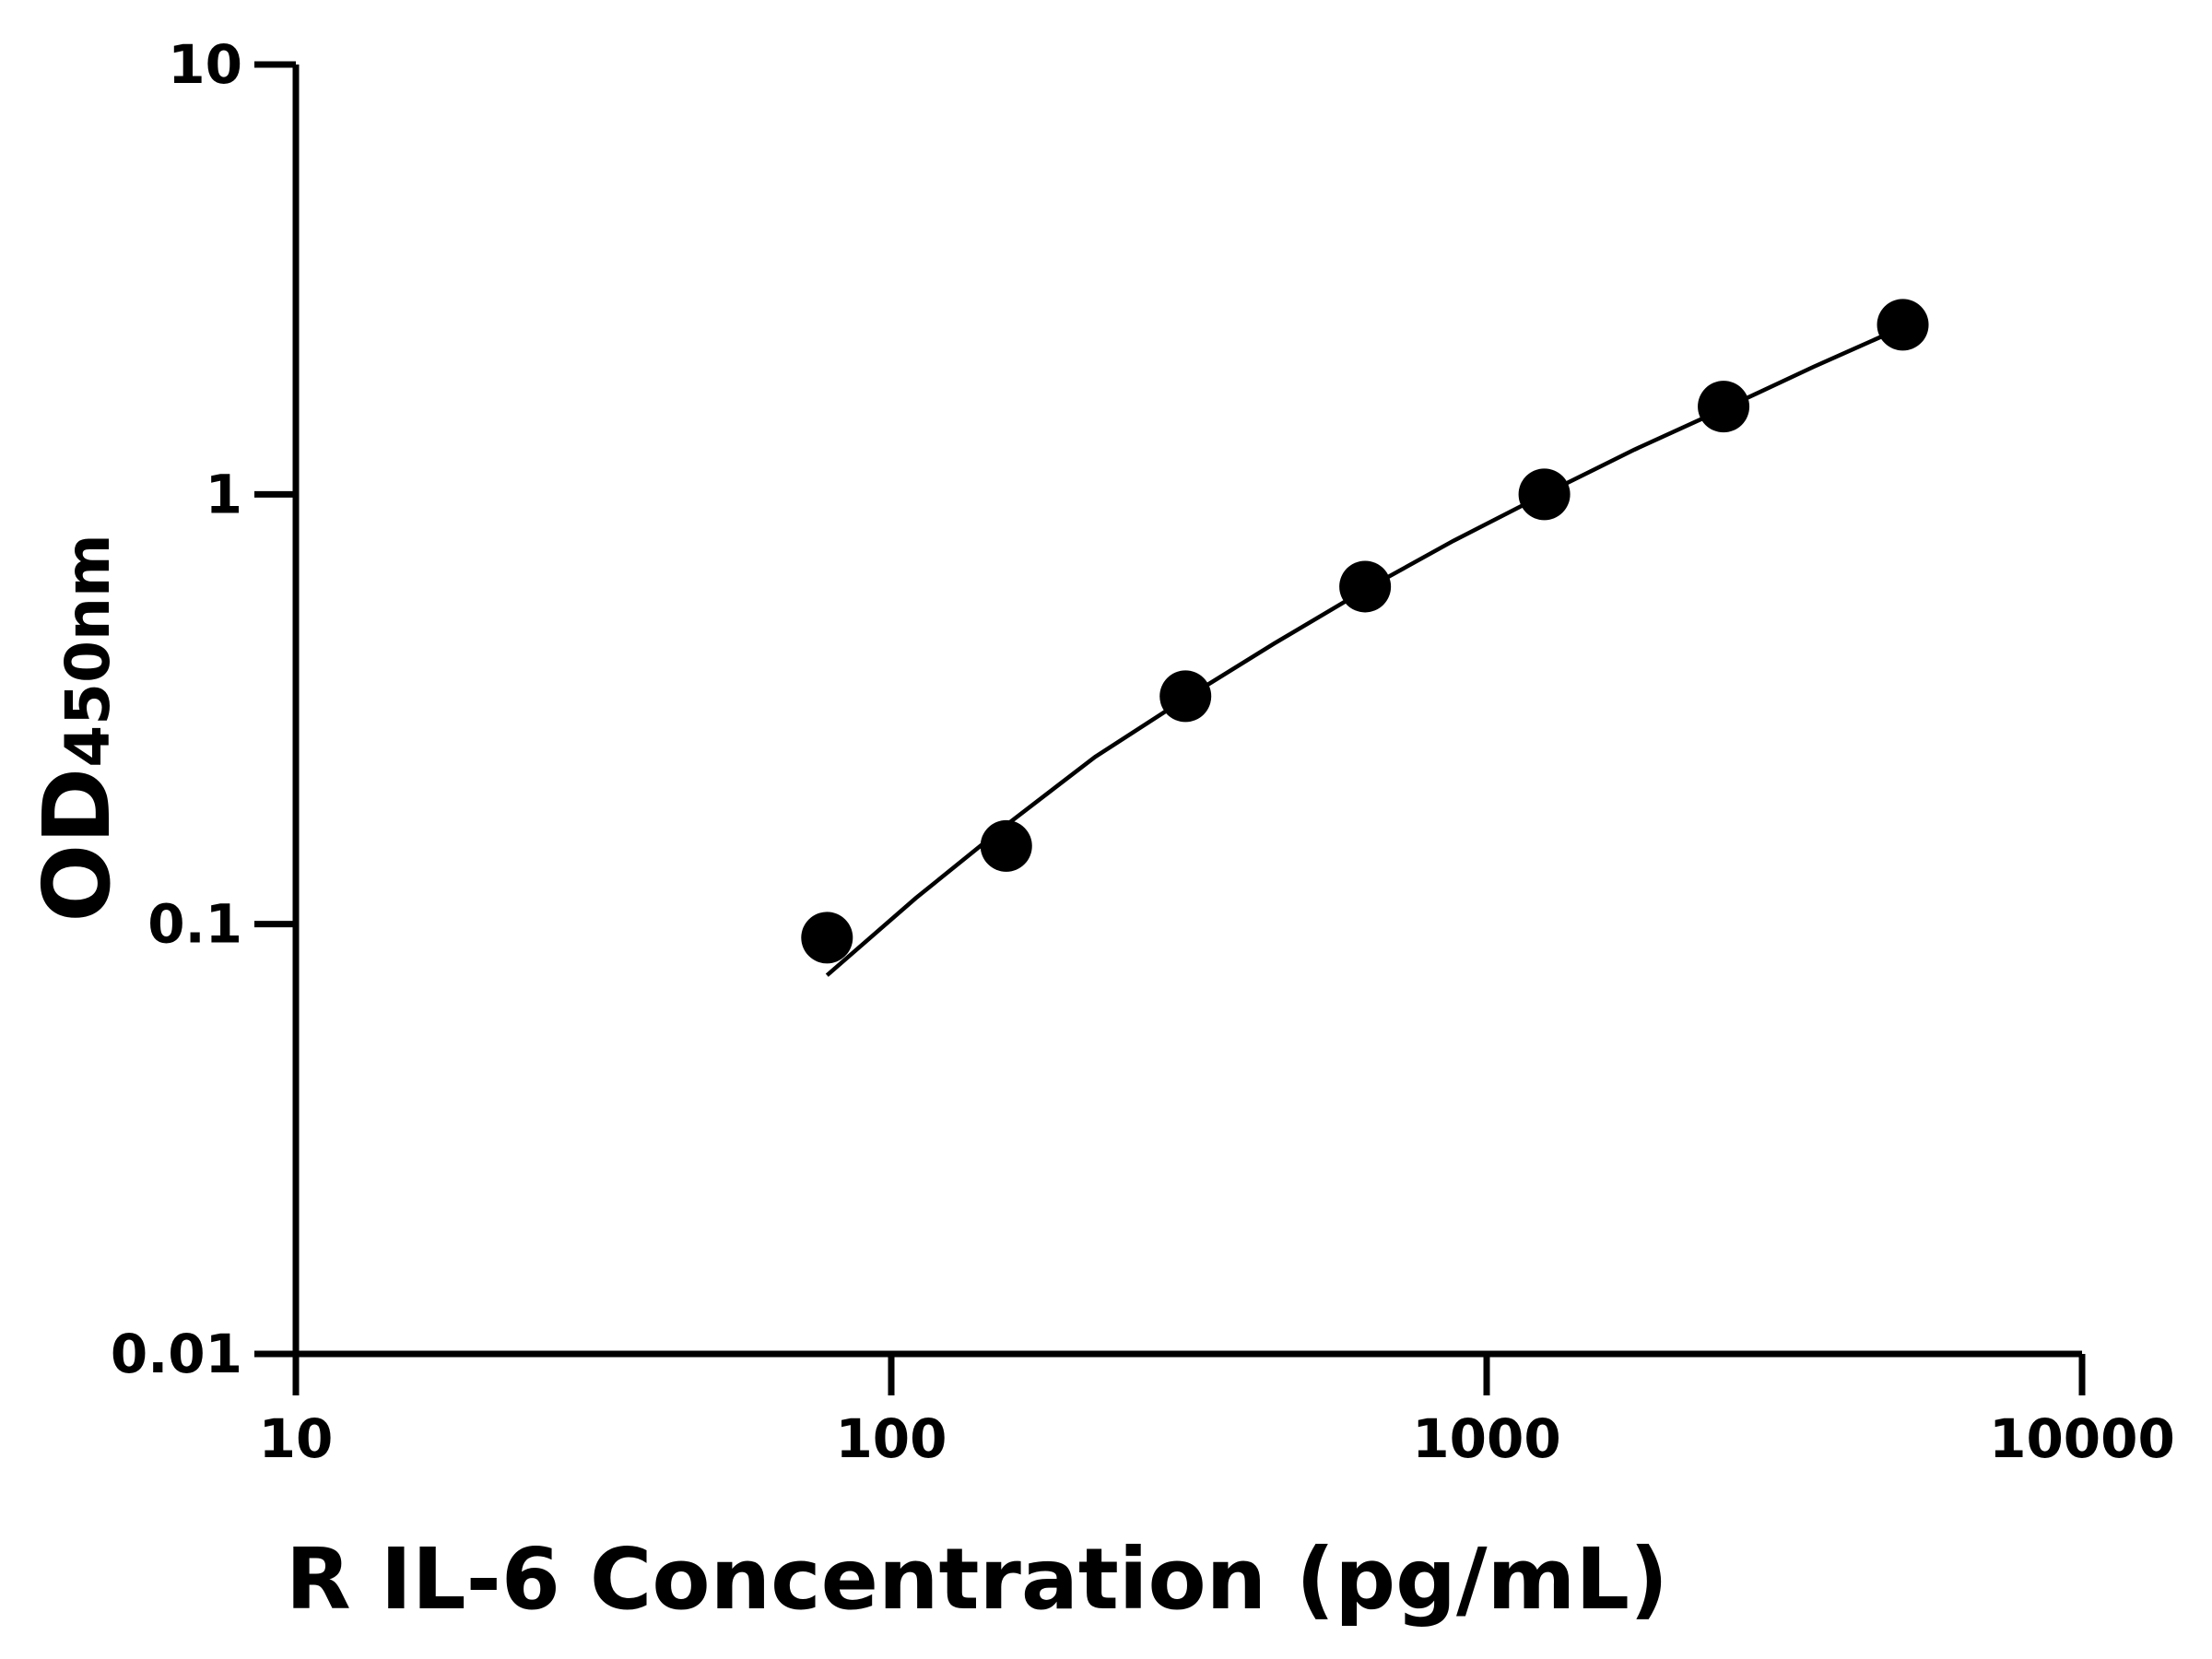 Image resolution: width=2212 pixels, height=1659 pixels. Describe the element at coordinates (205, 64) in the screenshot. I see `y-tick-label: 10` at that location.